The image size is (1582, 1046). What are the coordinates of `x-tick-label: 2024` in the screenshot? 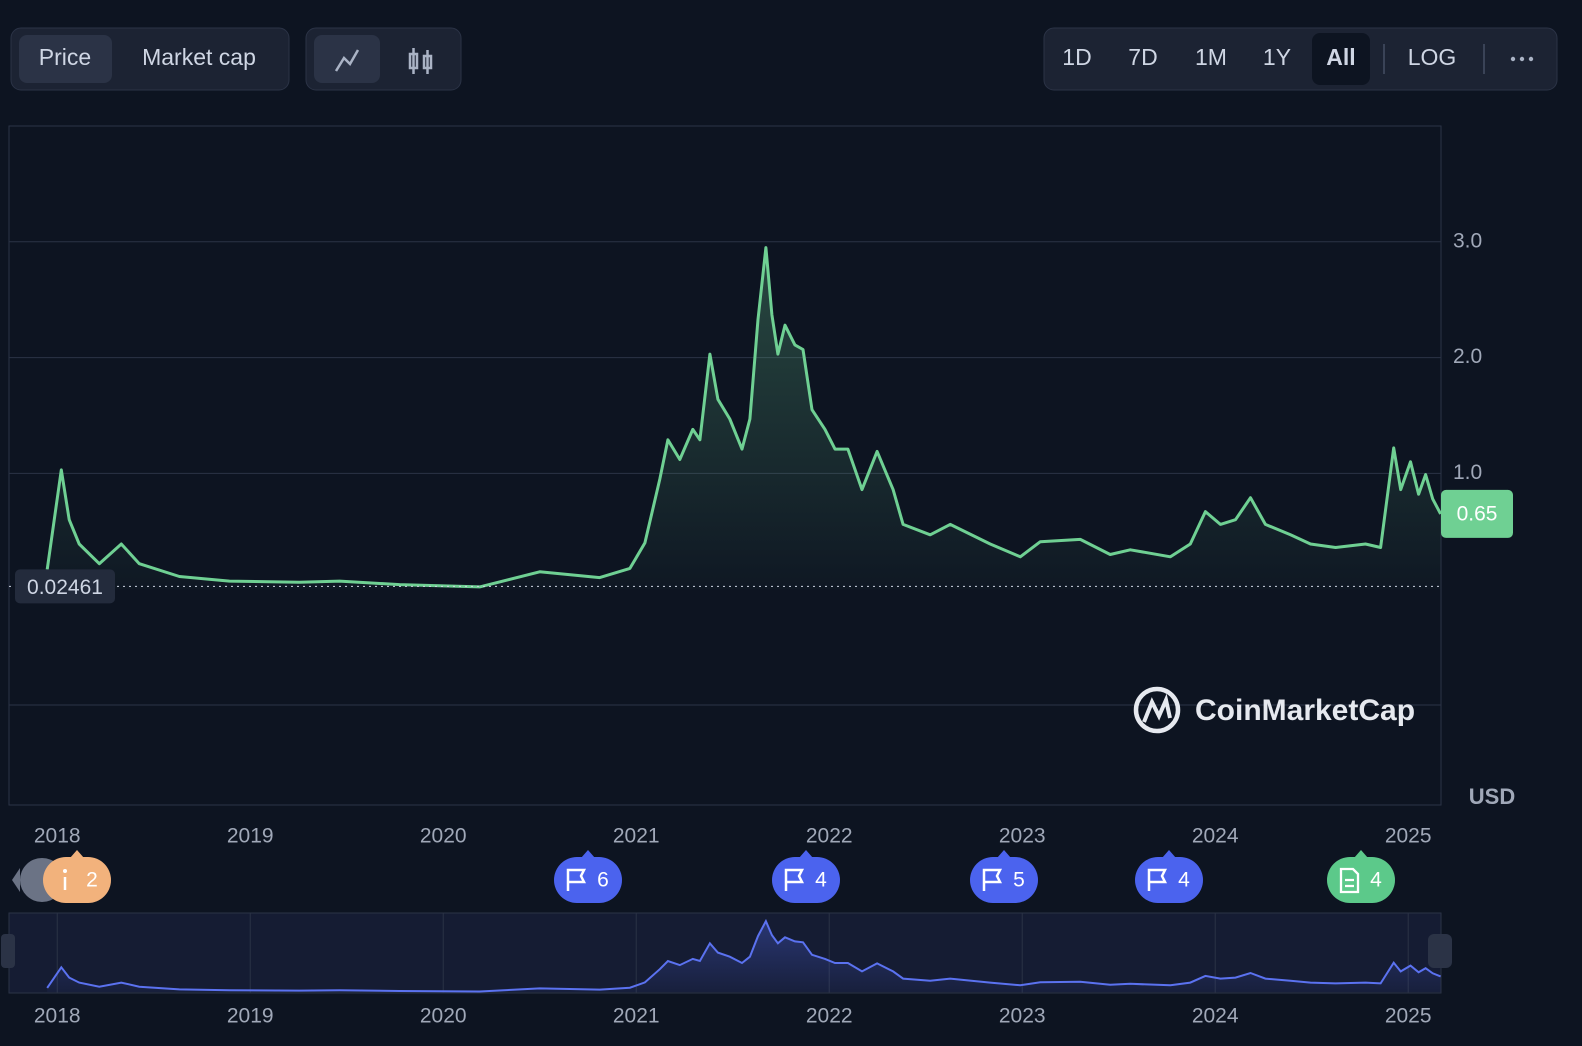 It's located at (1215, 836).